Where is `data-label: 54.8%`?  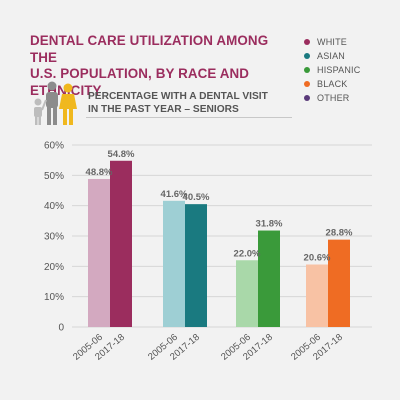 data-label: 54.8% is located at coordinates (121, 154).